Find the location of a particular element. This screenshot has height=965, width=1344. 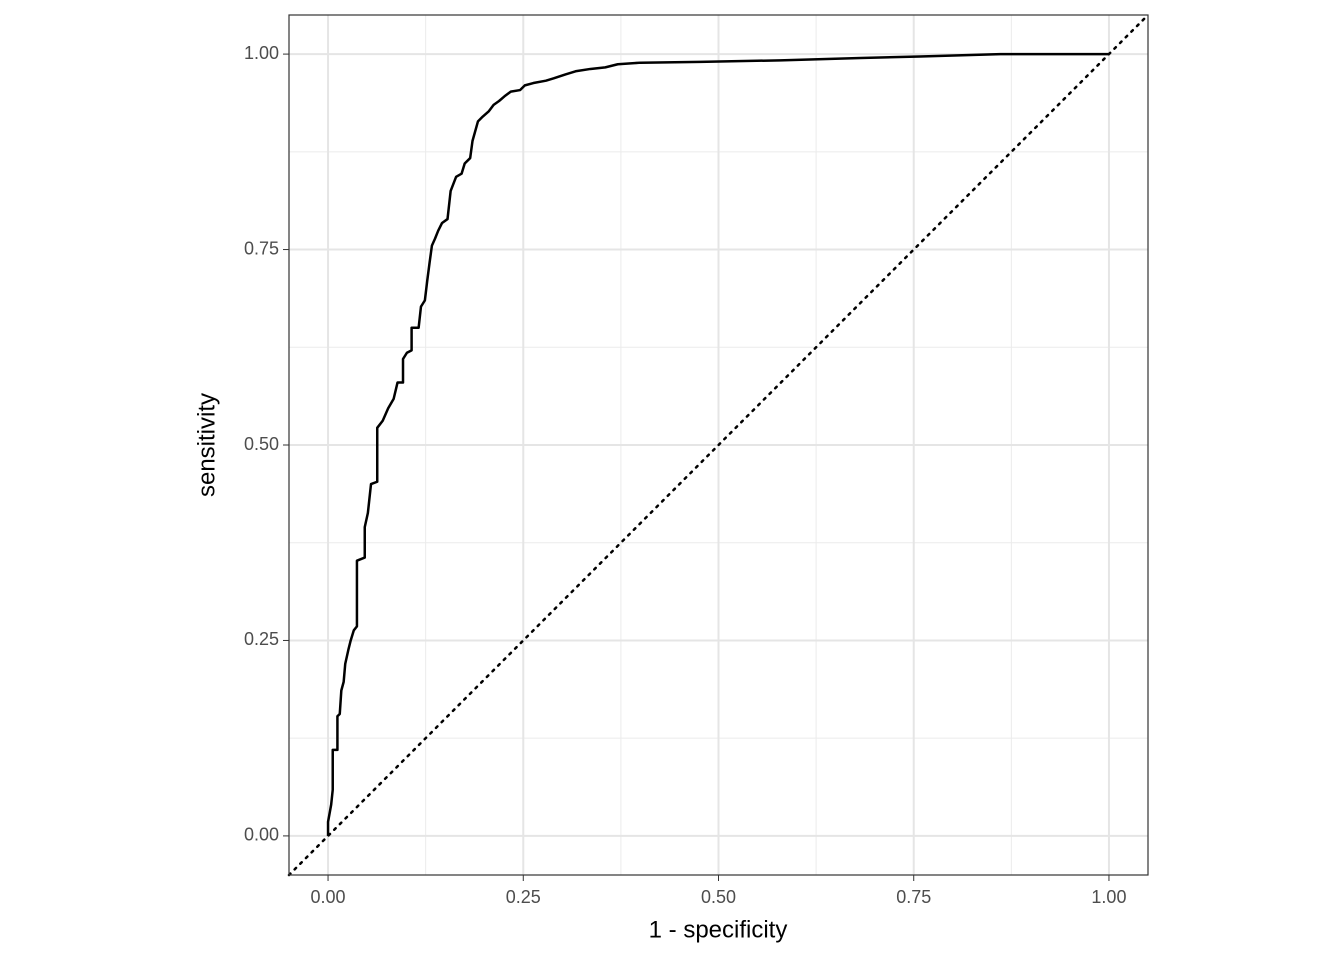

y-tick-label: 0.75 is located at coordinates (261, 248).